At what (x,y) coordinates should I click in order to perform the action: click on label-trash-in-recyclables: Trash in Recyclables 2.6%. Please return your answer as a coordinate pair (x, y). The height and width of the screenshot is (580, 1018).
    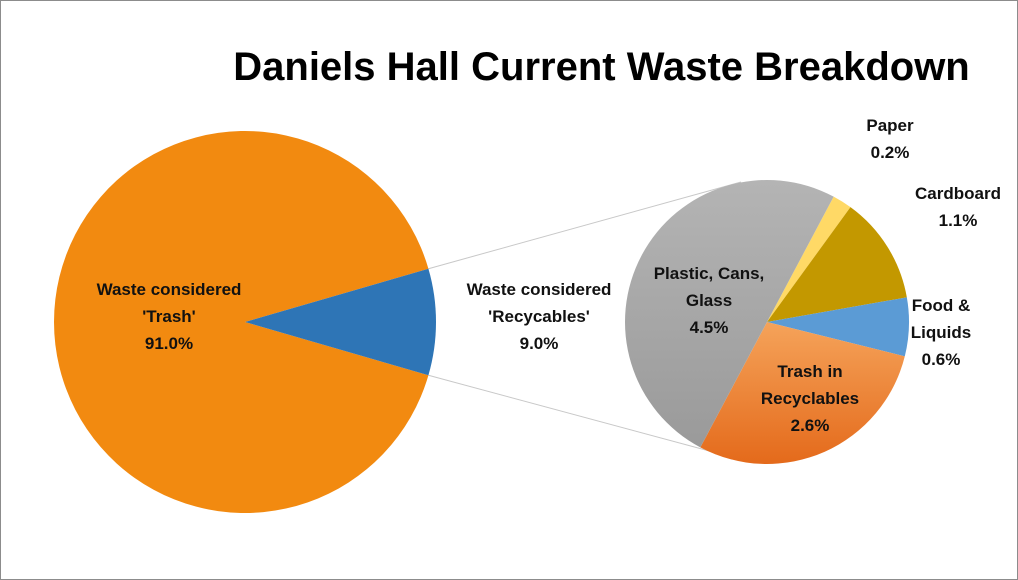
    Looking at the image, I should click on (810, 398).